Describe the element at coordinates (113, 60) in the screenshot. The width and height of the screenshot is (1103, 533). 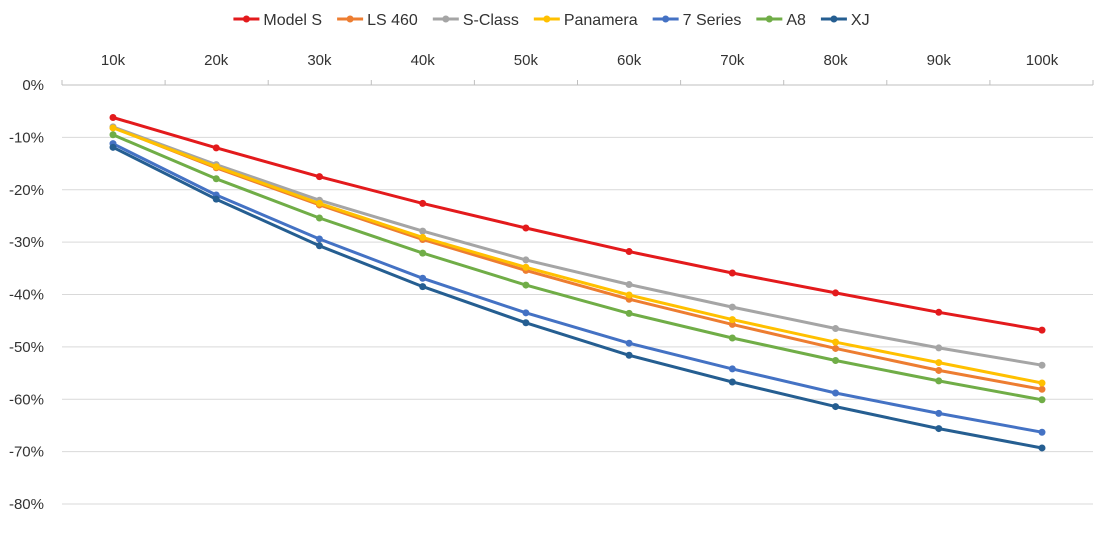
I see `x-tick-label: 10k` at that location.